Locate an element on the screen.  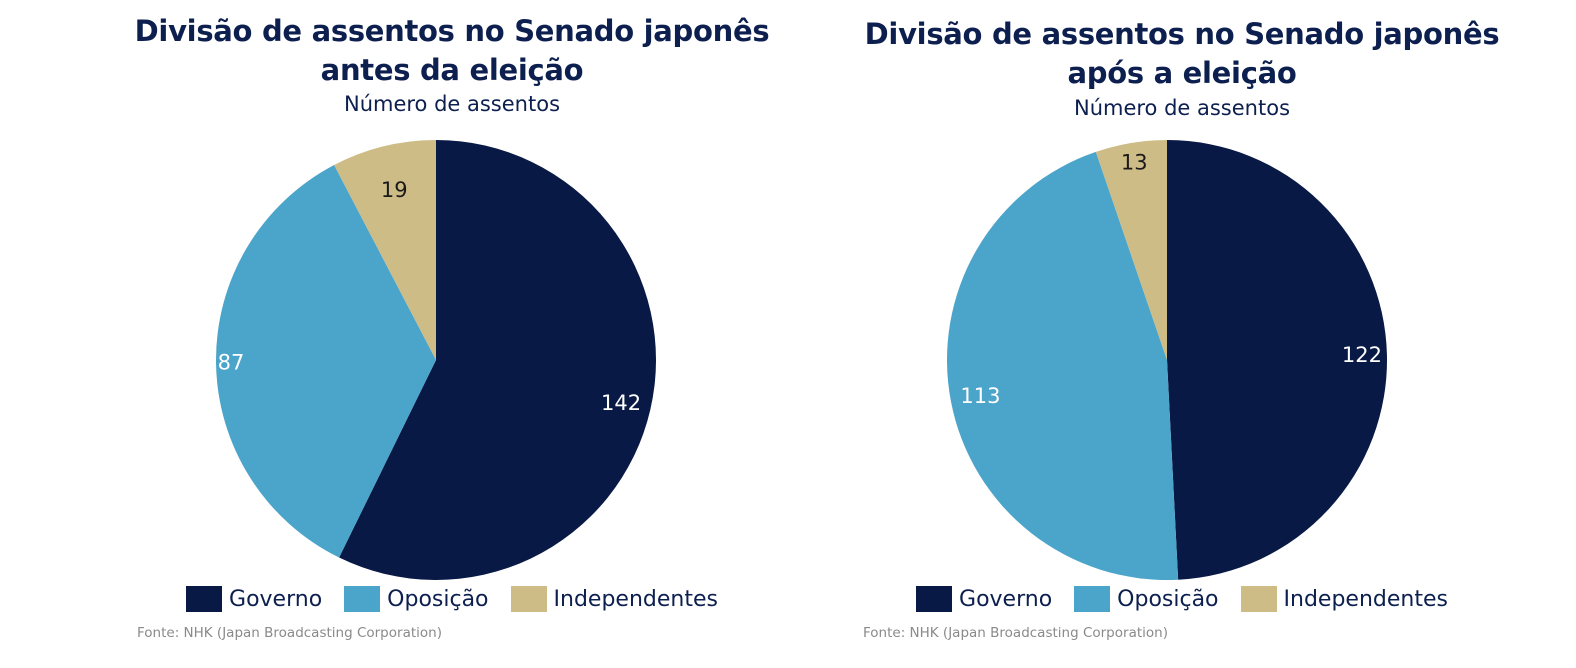
data-label-governo: 142 is located at coordinates (621, 403).